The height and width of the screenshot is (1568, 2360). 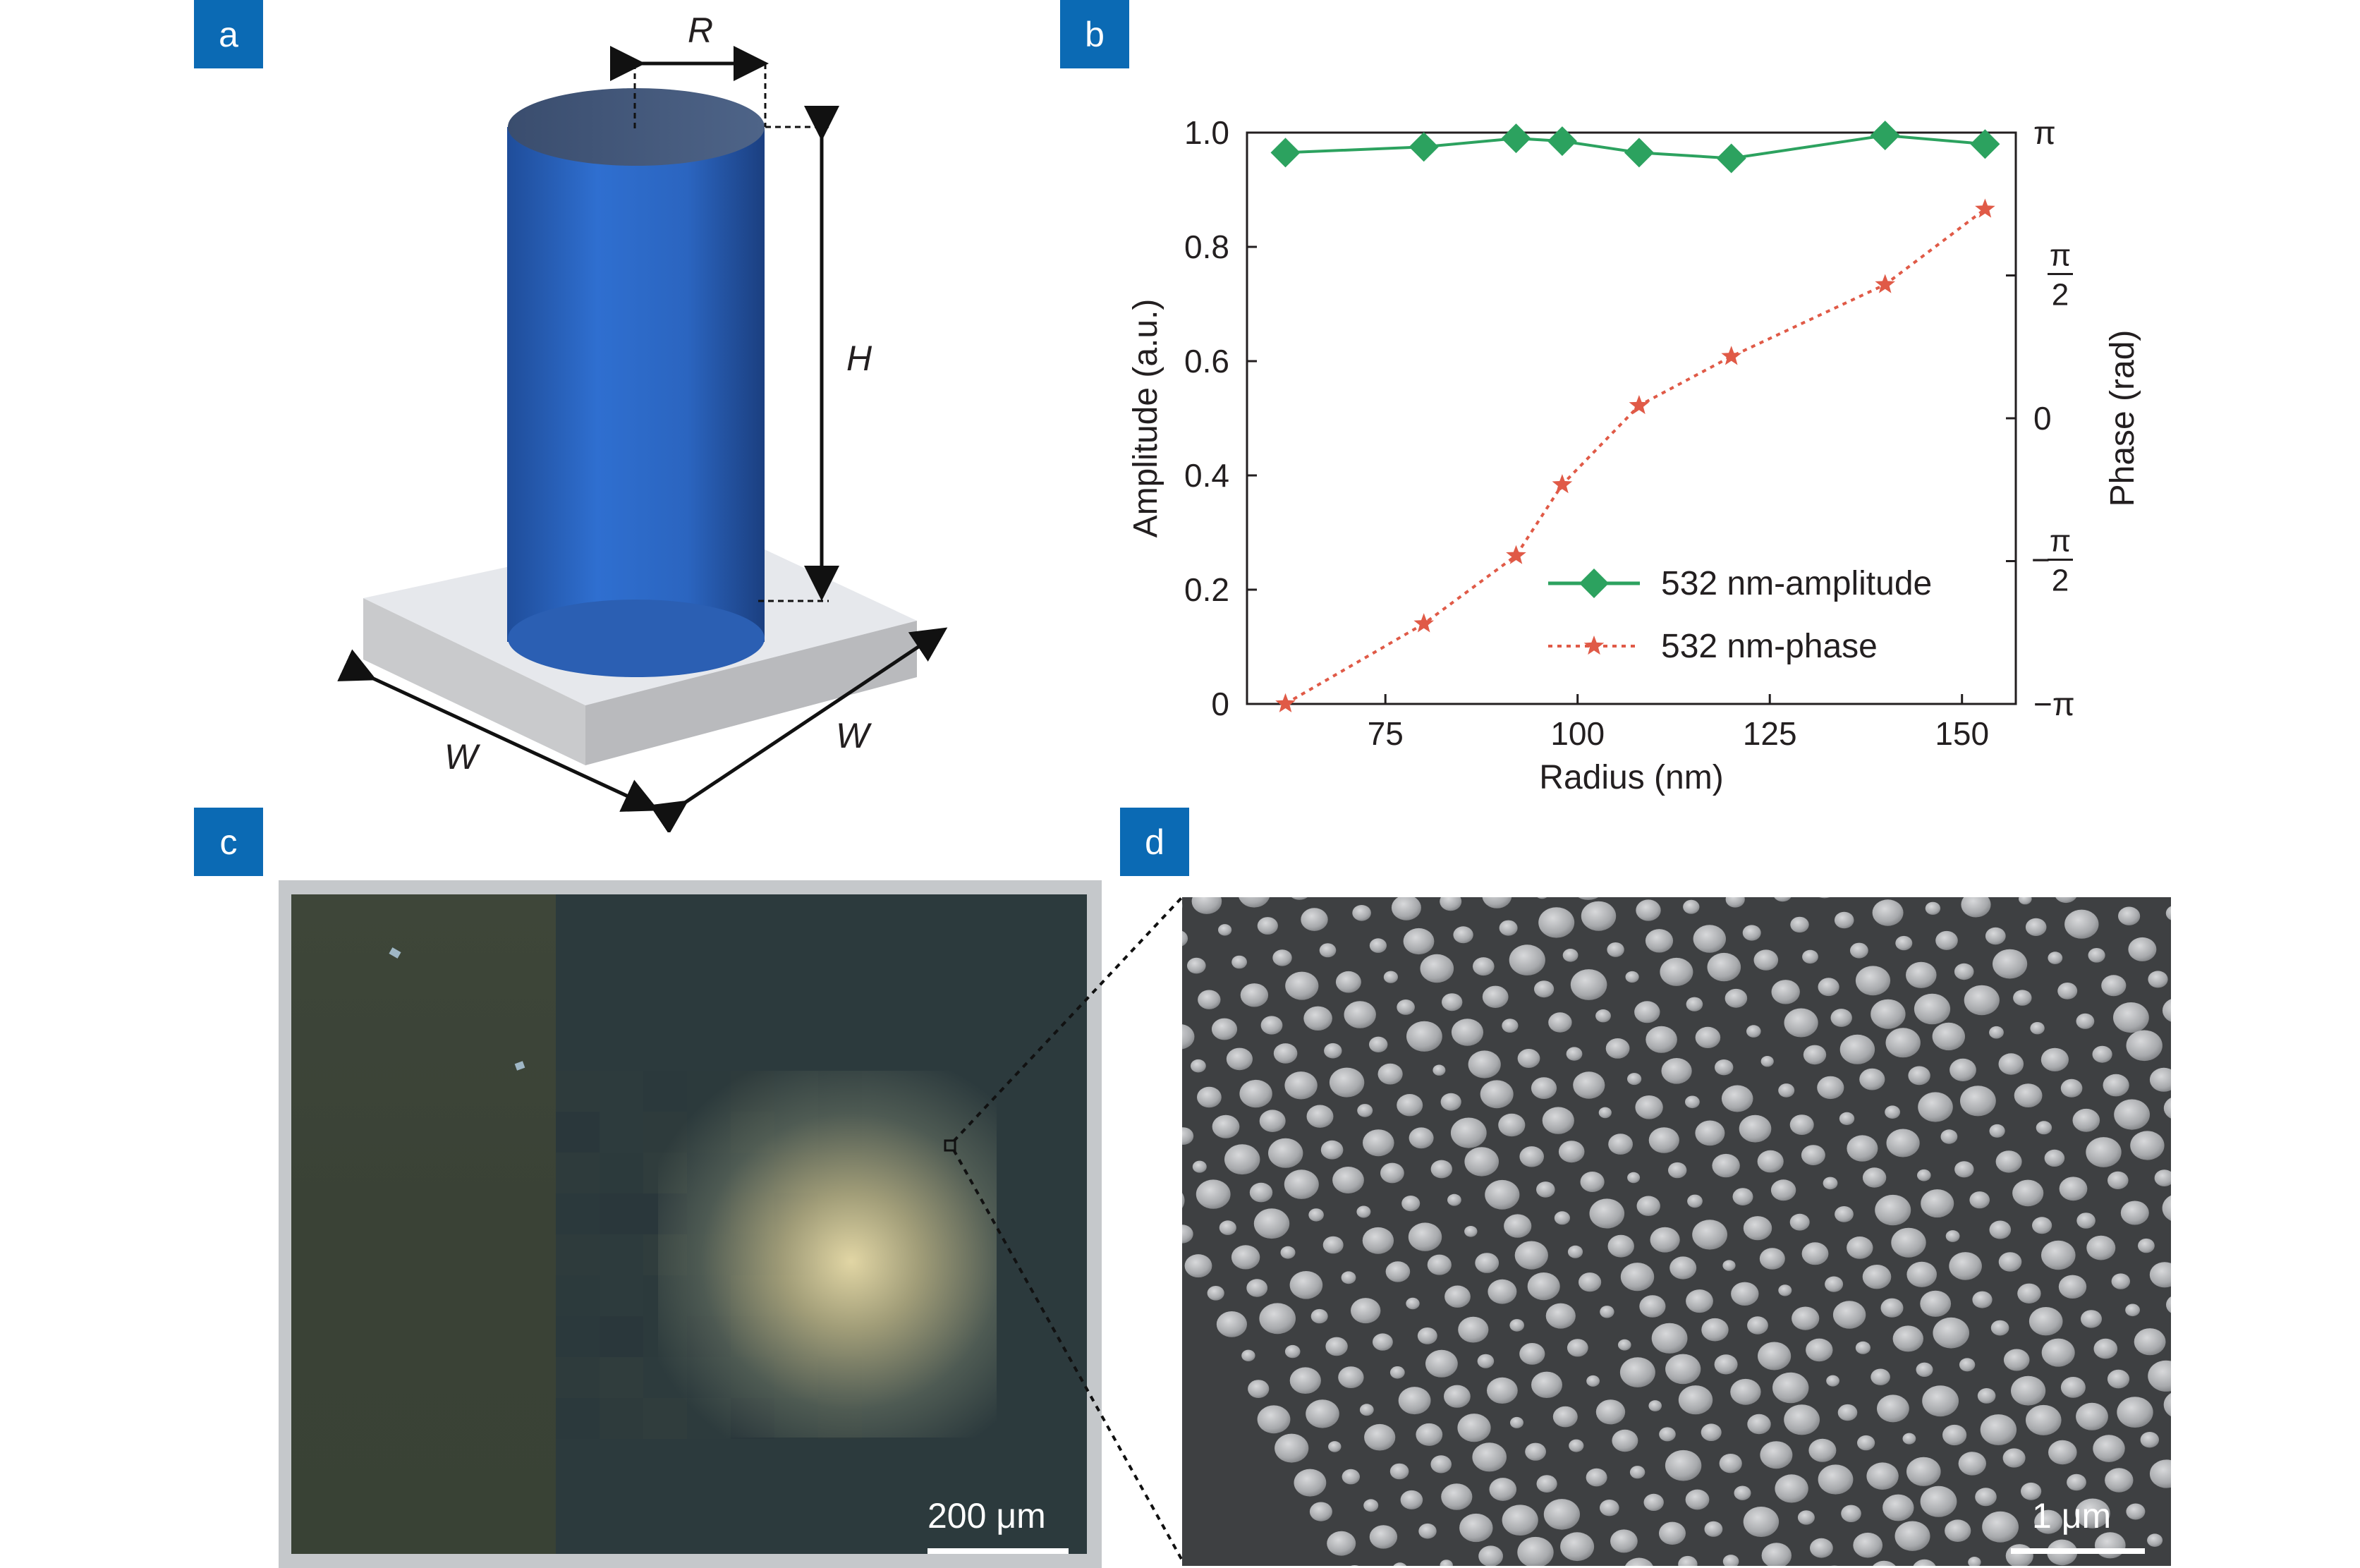 I want to click on y2-tick-label-den: 2, so click(x=2060, y=295).